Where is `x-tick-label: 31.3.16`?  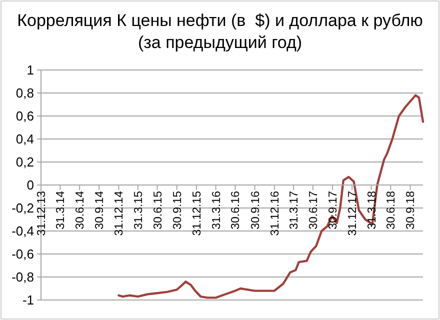 x-tick-label: 31.3.16 is located at coordinates (216, 210).